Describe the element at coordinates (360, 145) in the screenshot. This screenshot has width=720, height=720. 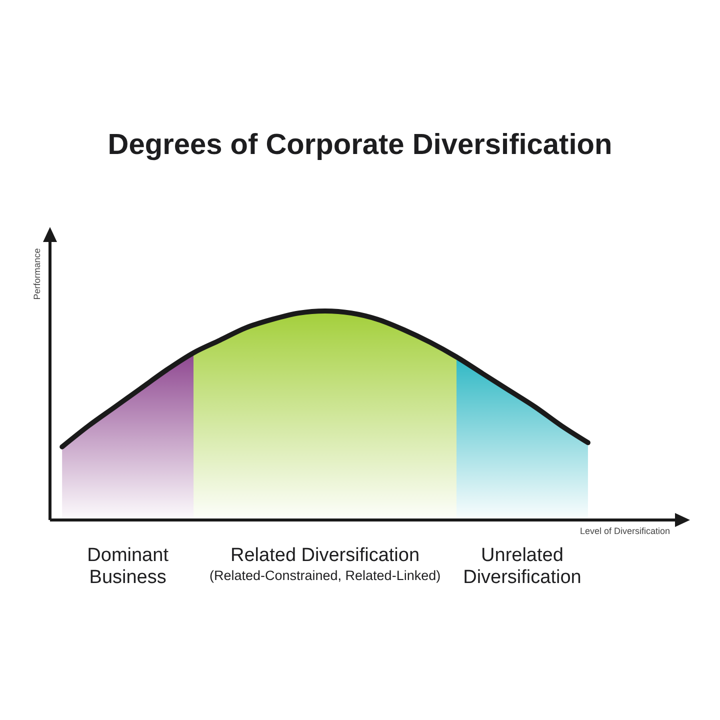
I see `chart-title: Degrees of Corporate Diversification` at that location.